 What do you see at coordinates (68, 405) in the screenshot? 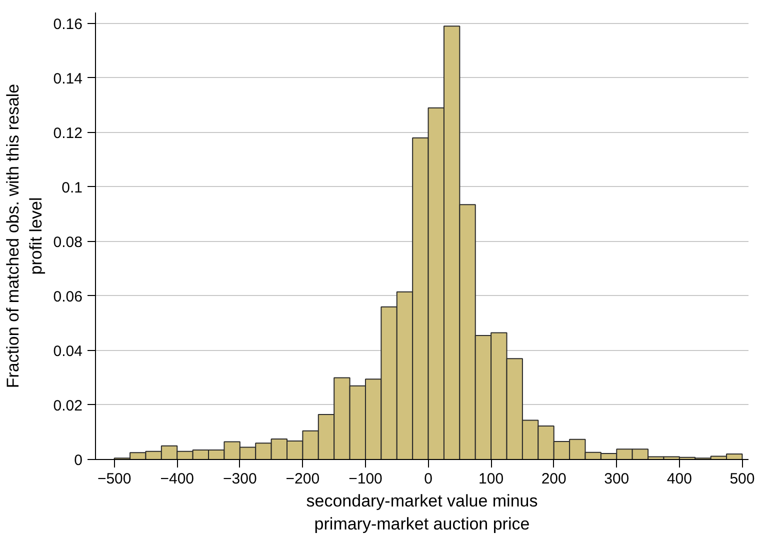
I see `y-tick-label: 0.02` at bounding box center [68, 405].